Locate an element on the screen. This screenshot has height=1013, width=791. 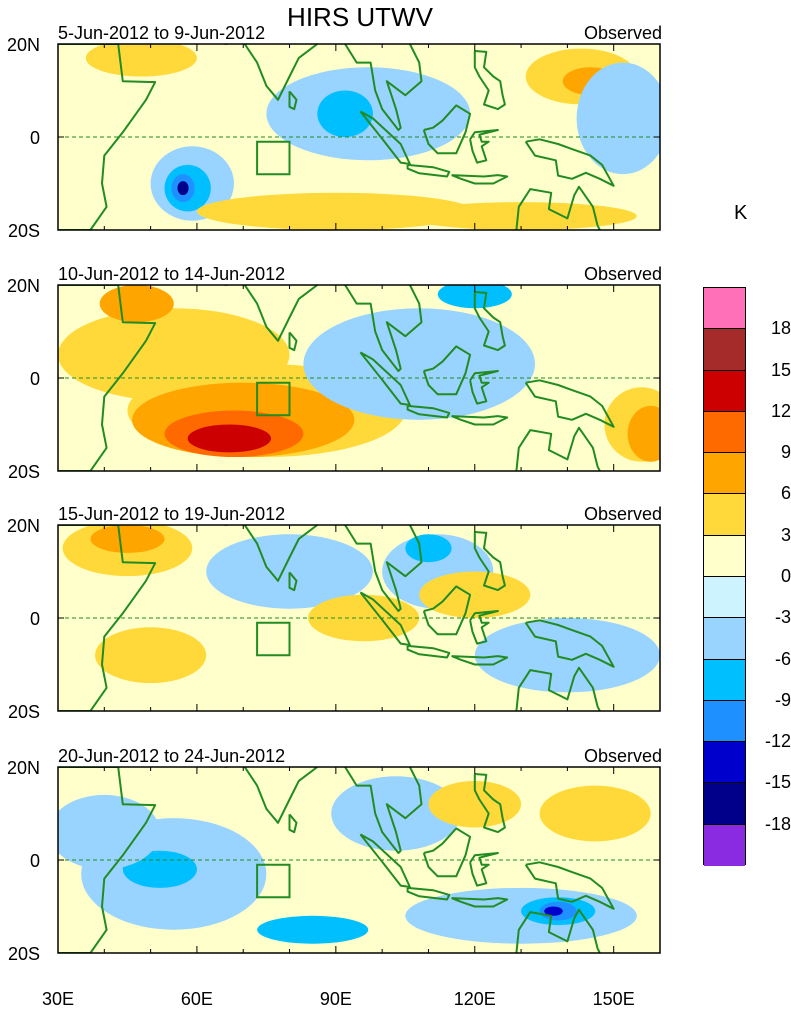
longitude-label: 30E is located at coordinates (58, 999).